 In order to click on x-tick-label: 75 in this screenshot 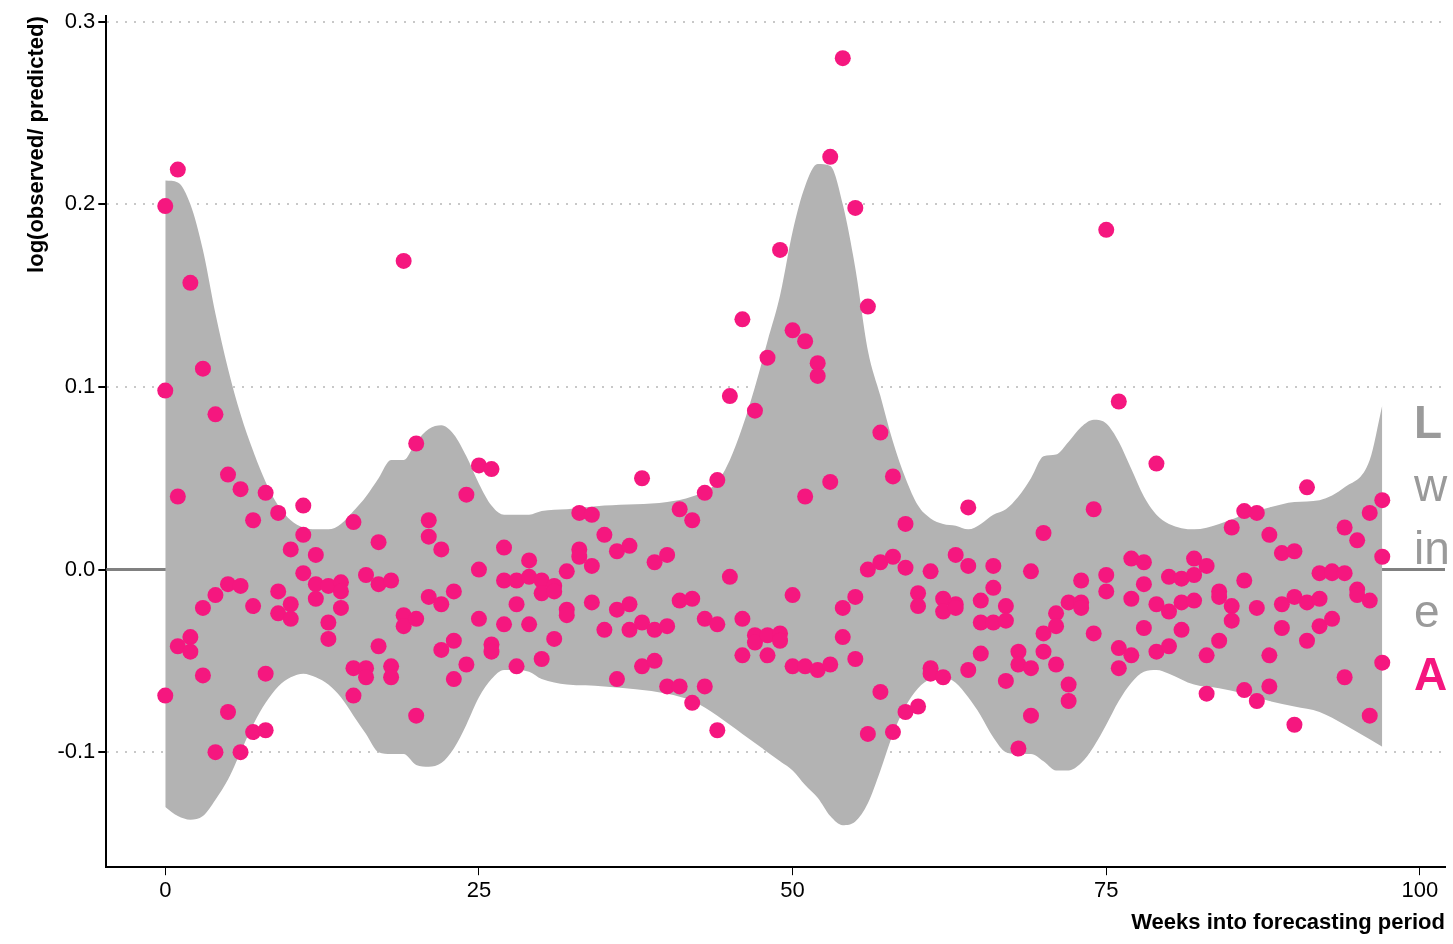, I will do `click(1106, 890)`.